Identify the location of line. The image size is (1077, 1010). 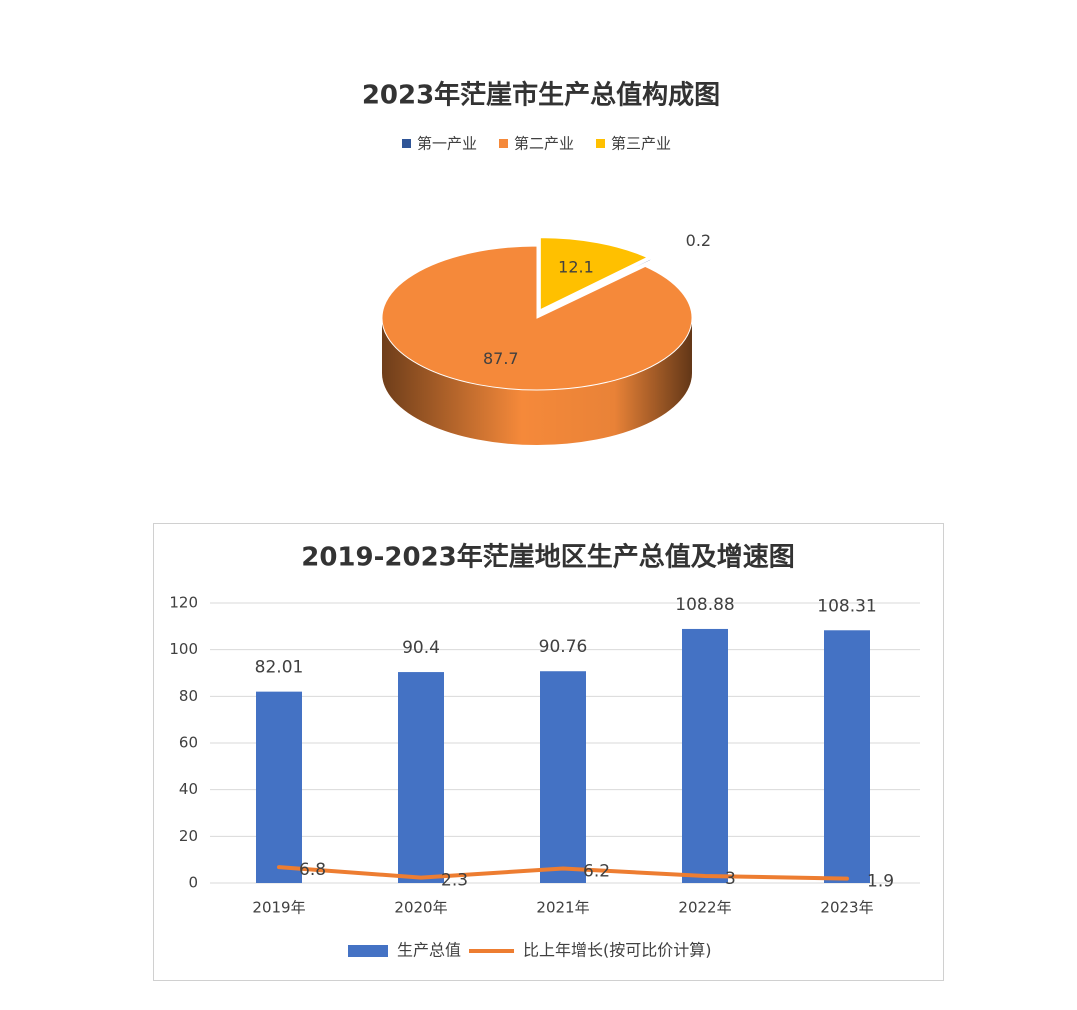
(563, 873).